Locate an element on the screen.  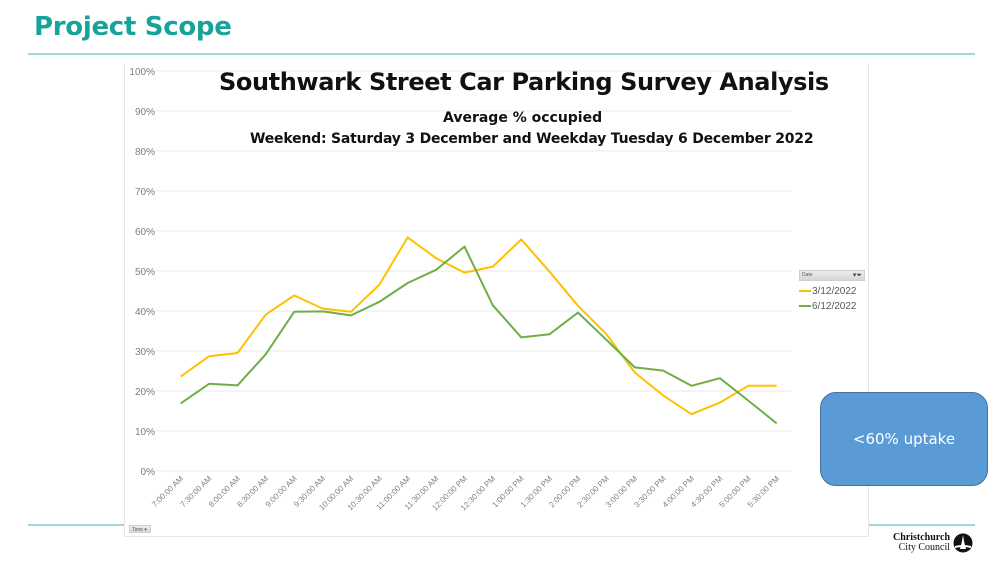
y-tick-label: 50% is located at coordinates (145, 272).